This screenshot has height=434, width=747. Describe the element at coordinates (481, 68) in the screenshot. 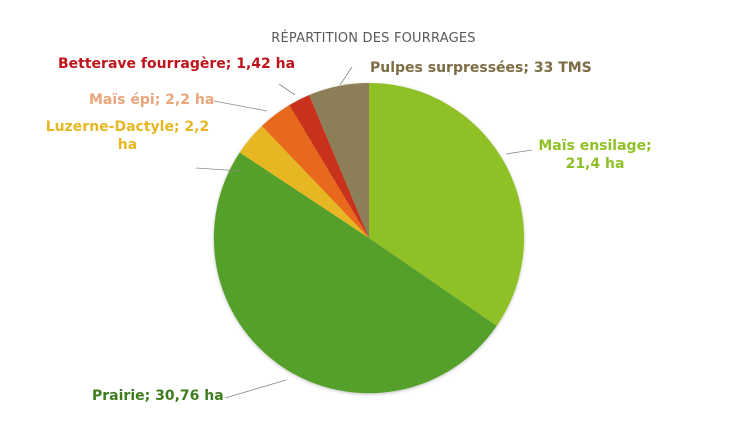

I see `label-pulpes-surpressees: Pulpes surpressées; 33 TMS` at that location.